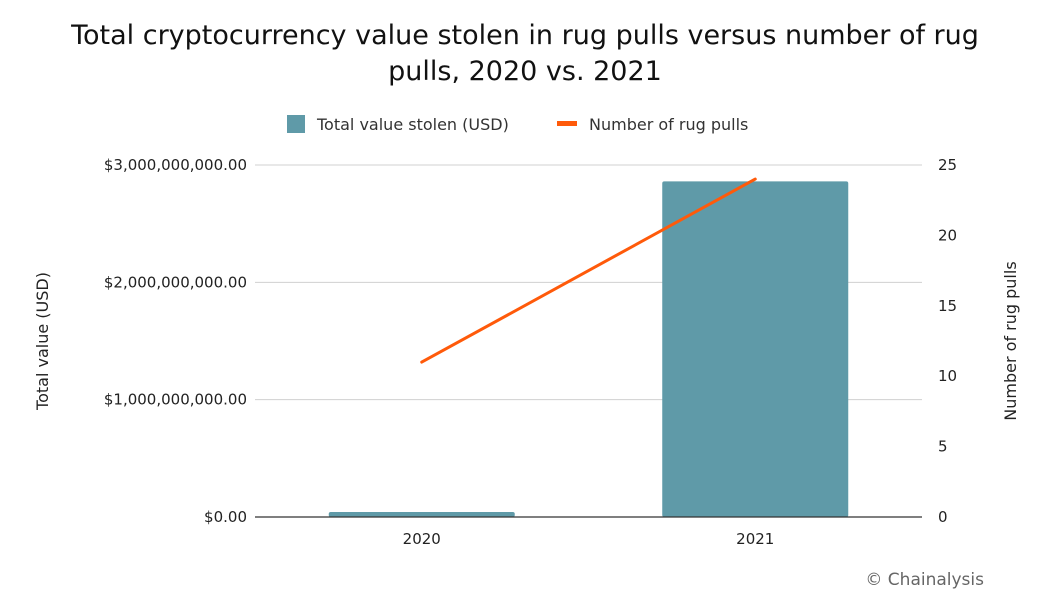  I want to click on legend-swatch-line, so click(567, 123).